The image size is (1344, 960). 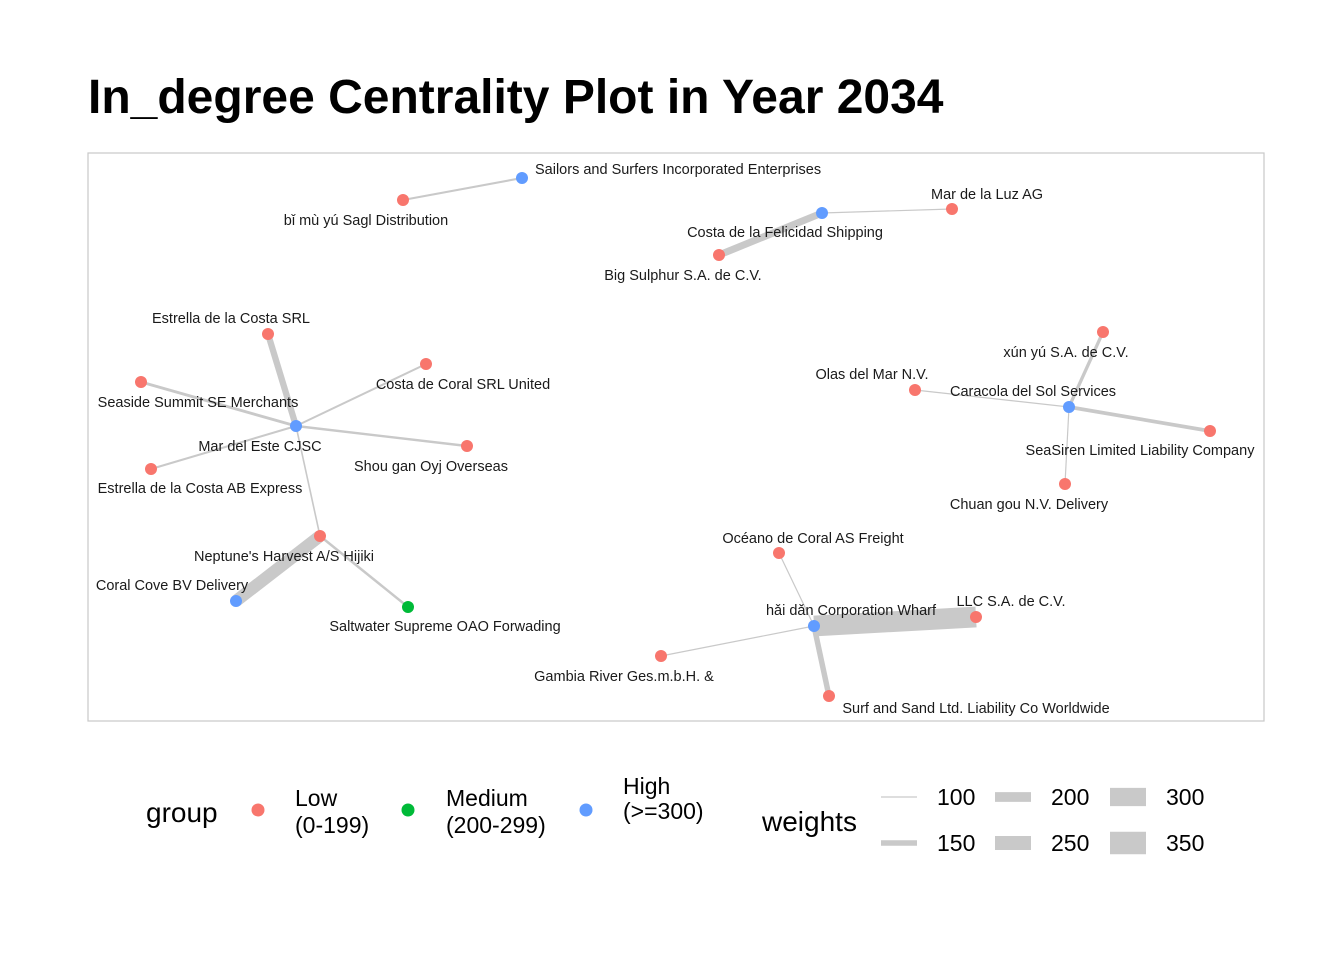 What do you see at coordinates (366, 221) in the screenshot?
I see `node-label-bimu: bǐ mù yú Sagl Distribution` at bounding box center [366, 221].